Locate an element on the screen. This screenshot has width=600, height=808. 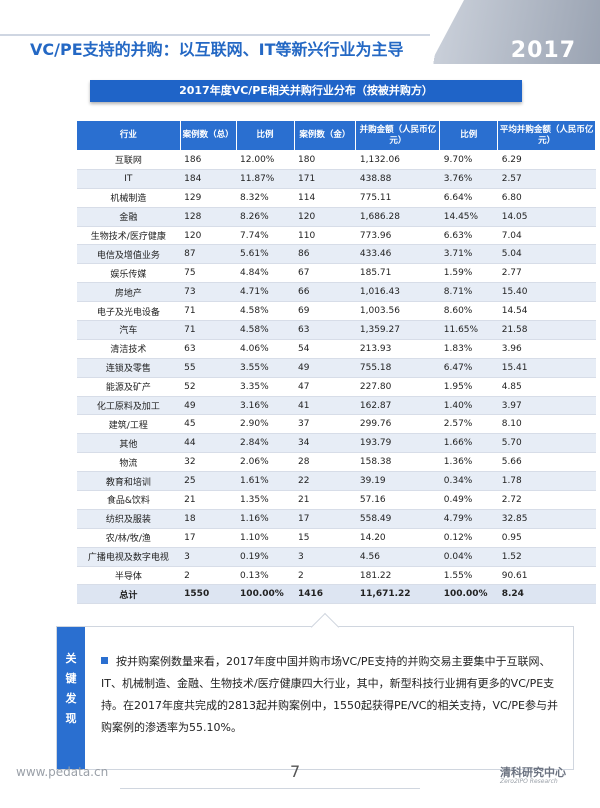
table-cell: 55 is located at coordinates (208, 368).